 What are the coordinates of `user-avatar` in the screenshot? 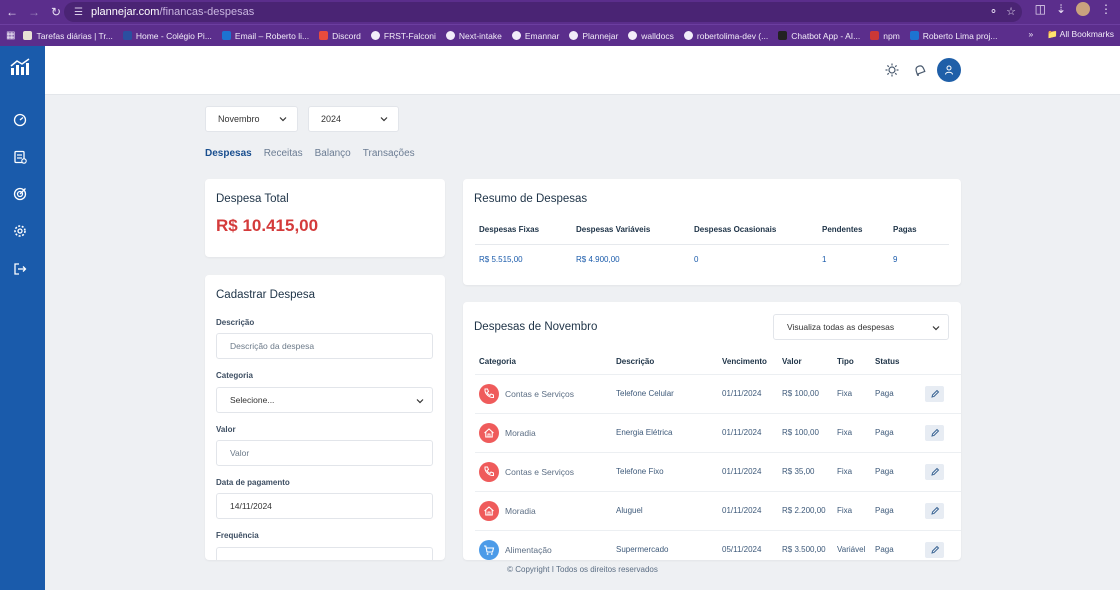 It's located at (949, 70).